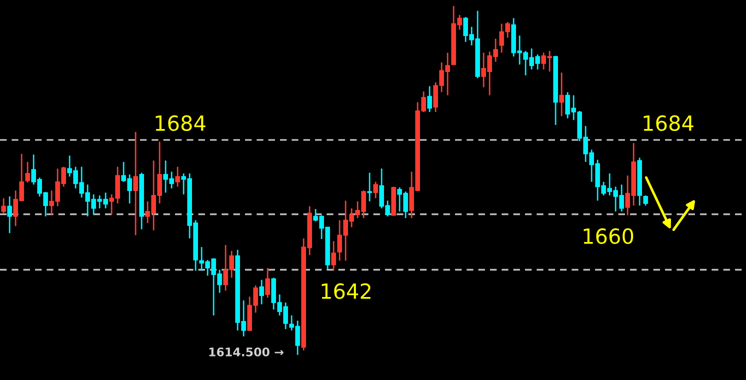 The image size is (746, 380). I want to click on annotation: 1642, so click(346, 291).